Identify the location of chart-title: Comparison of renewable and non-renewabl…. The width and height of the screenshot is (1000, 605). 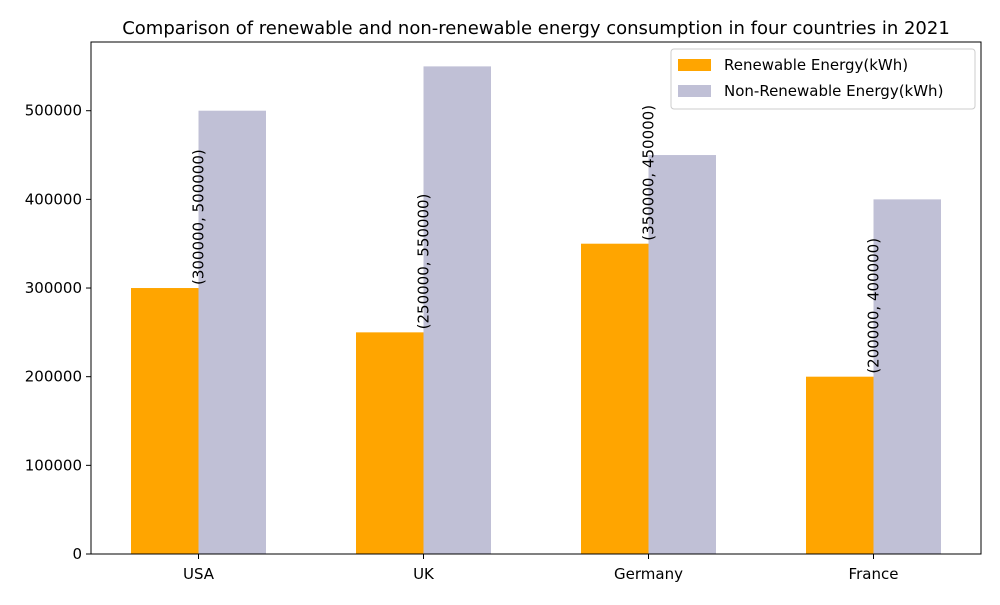
(536, 28).